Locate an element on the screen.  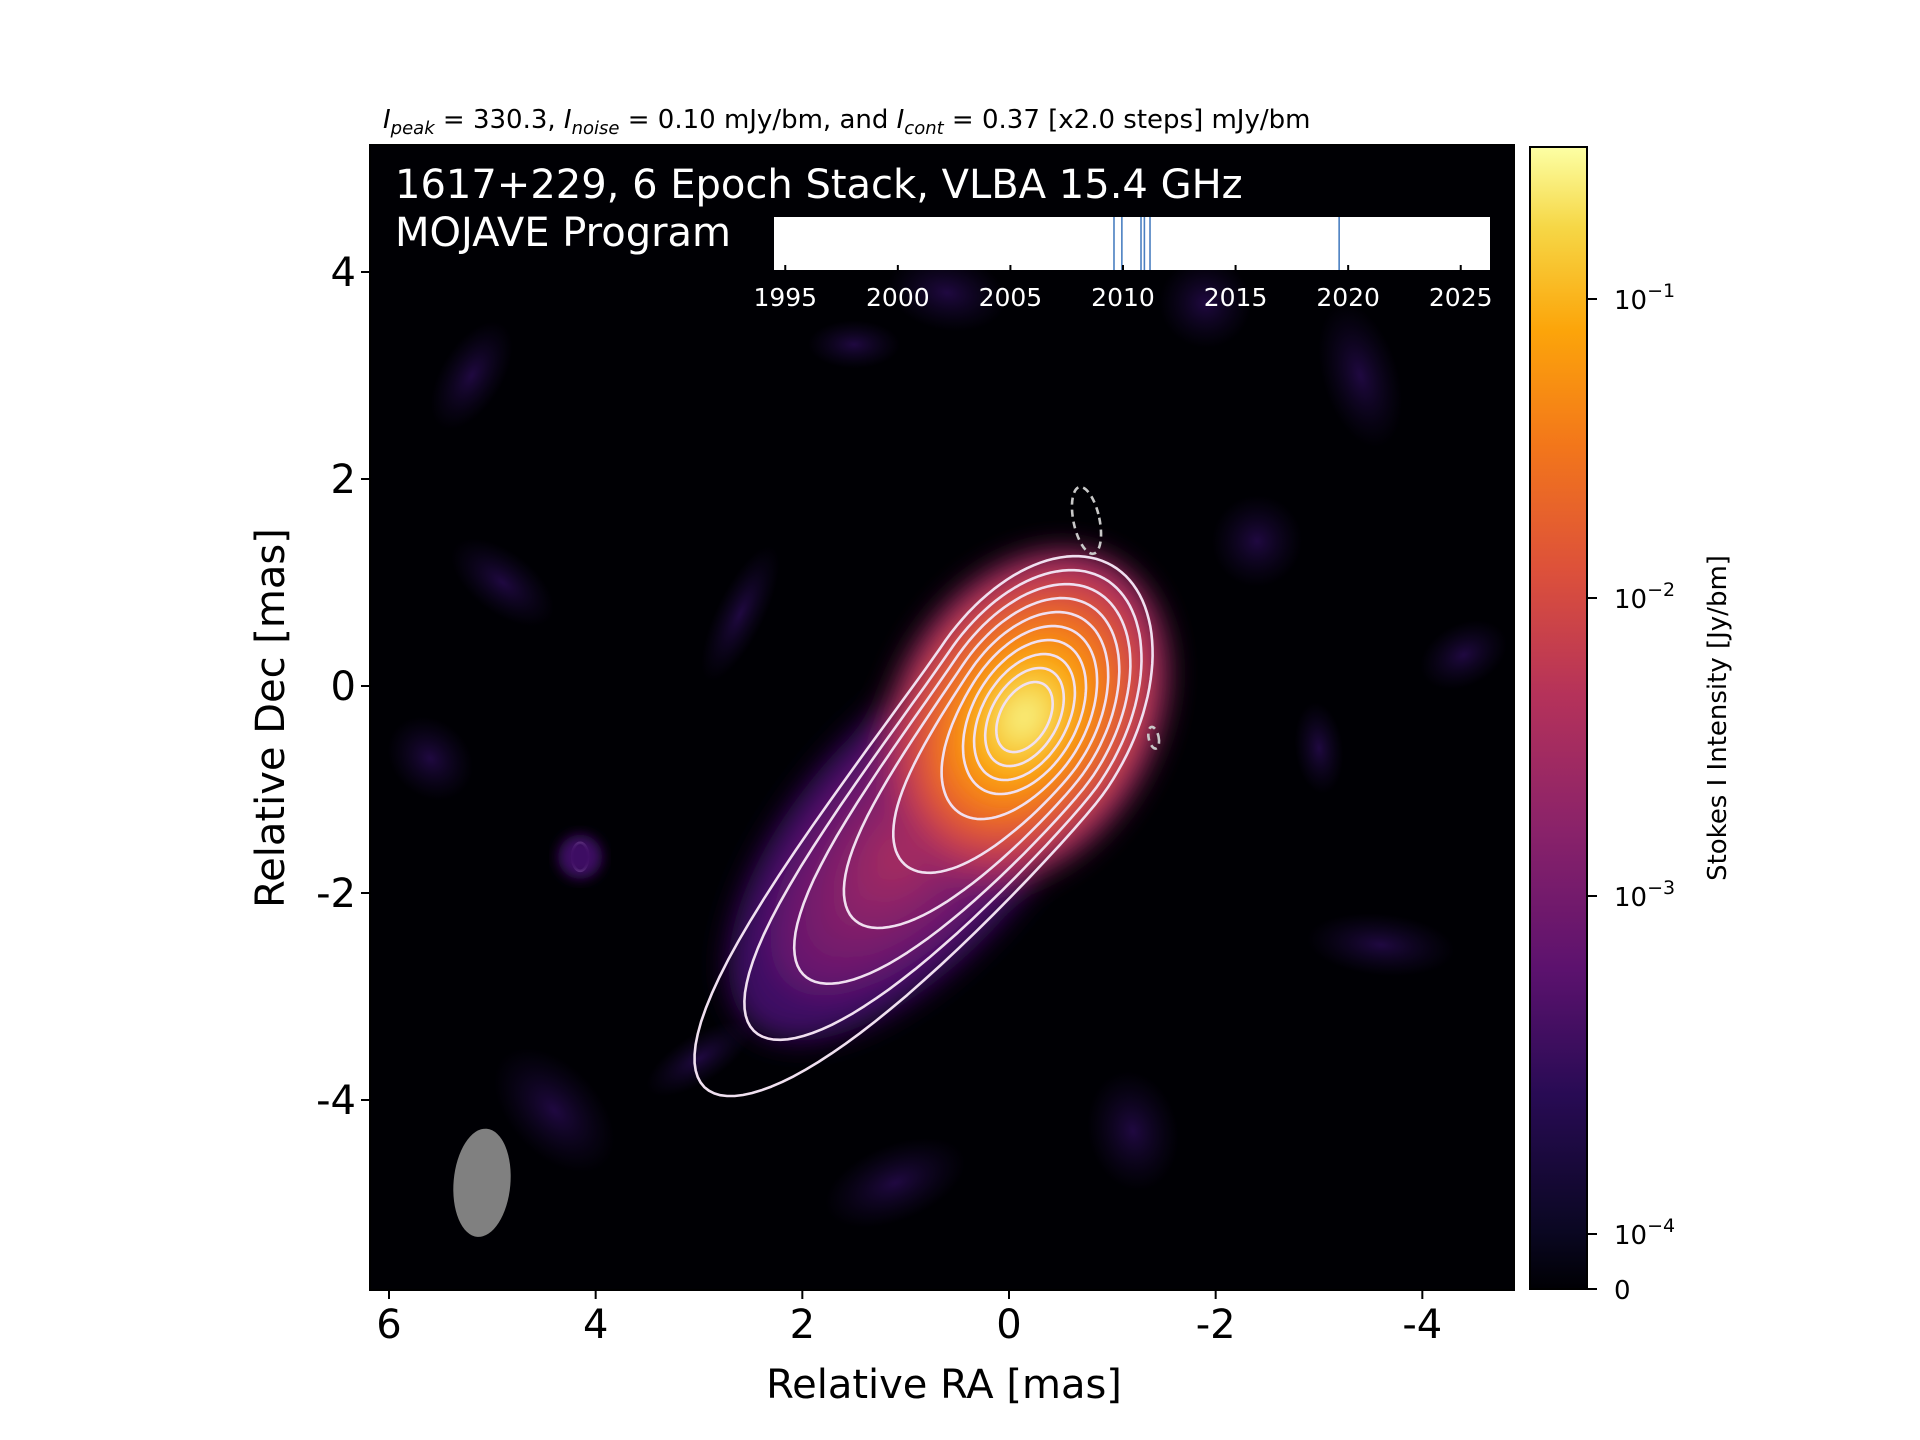
y-axis-label: Relative Dec [mas] is located at coordinates (271, 718).